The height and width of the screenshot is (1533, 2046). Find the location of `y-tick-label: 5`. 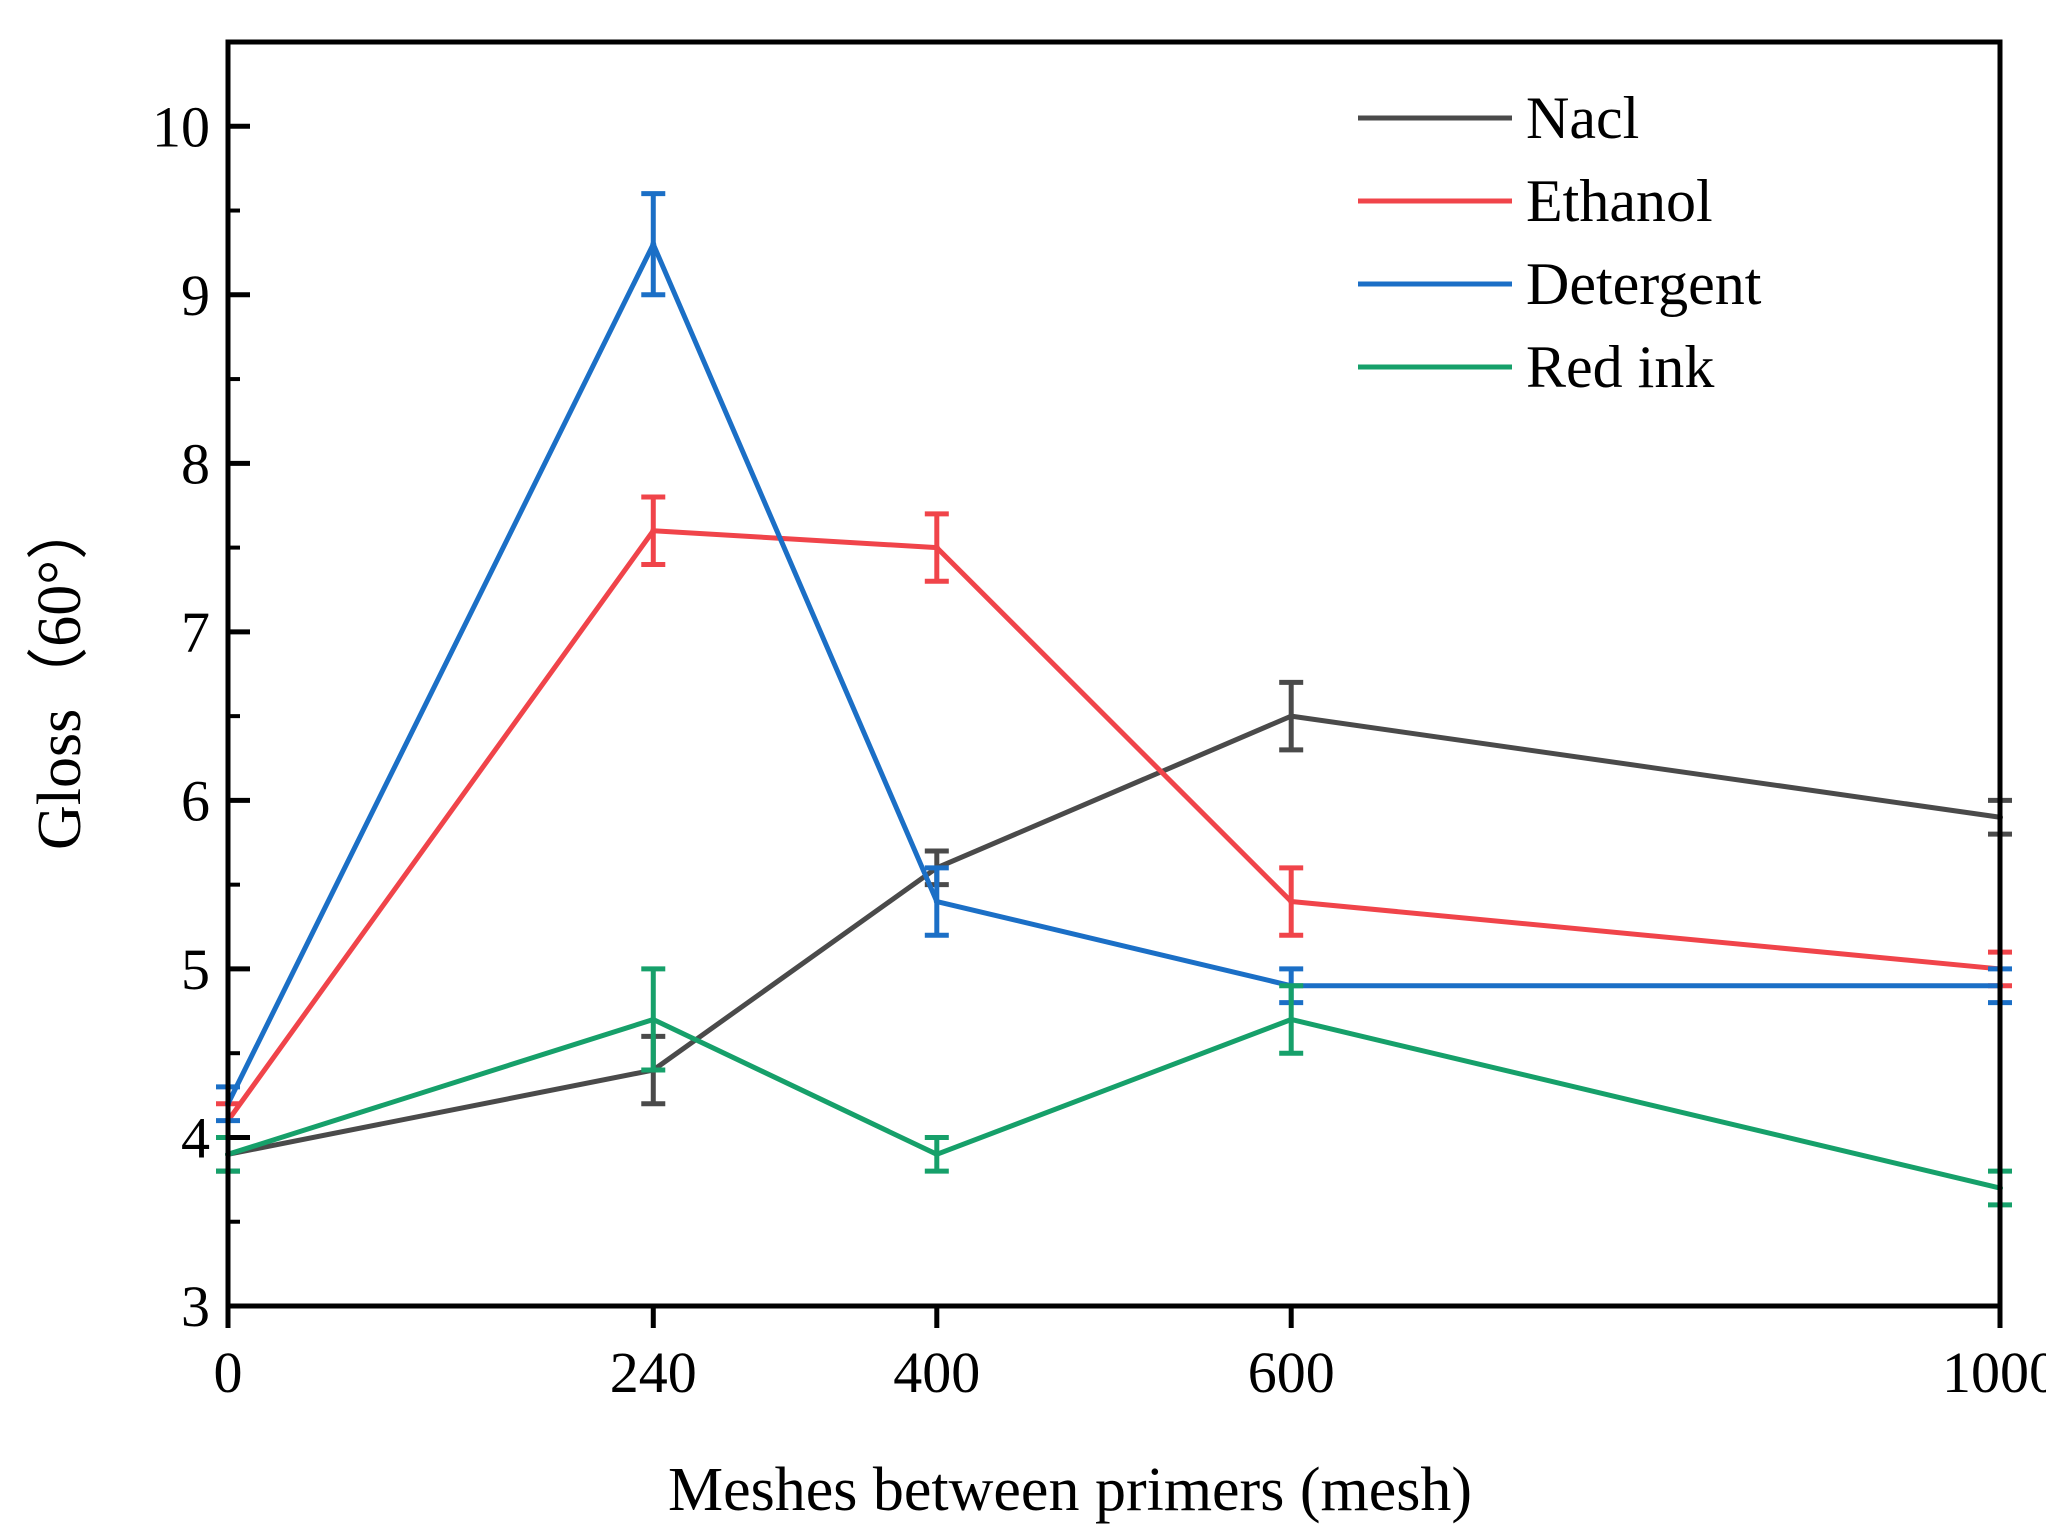

y-tick-label: 5 is located at coordinates (195, 969).